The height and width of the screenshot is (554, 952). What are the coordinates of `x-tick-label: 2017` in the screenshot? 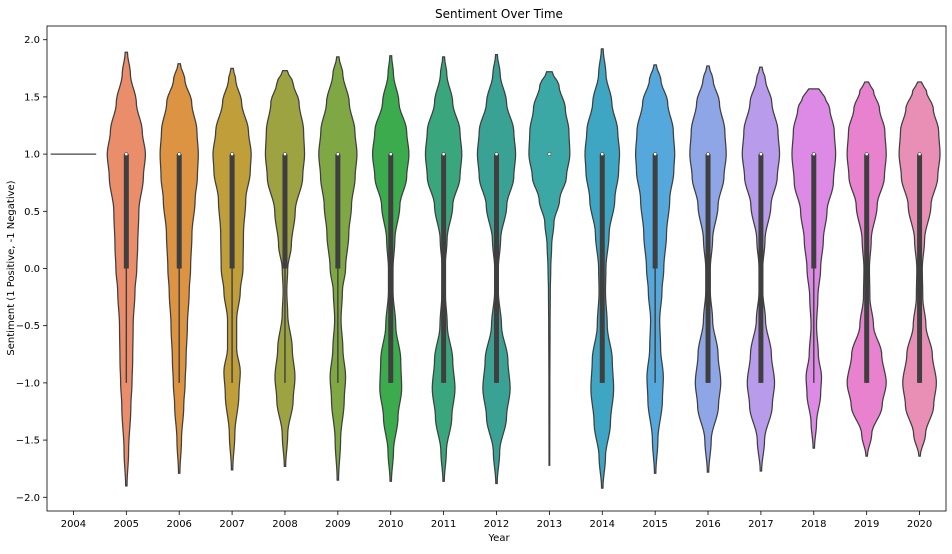 It's located at (760, 524).